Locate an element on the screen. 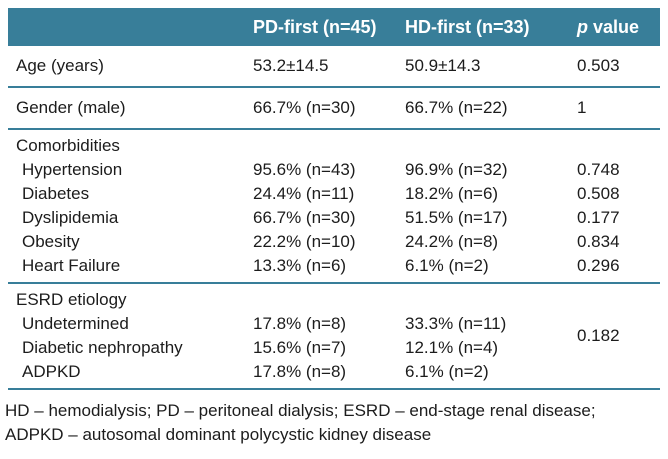 This screenshot has height=459, width=668. table-row-undetermined: Undetermined 17.8% (n=8) 33.3% (n=11) is located at coordinates (289, 324).